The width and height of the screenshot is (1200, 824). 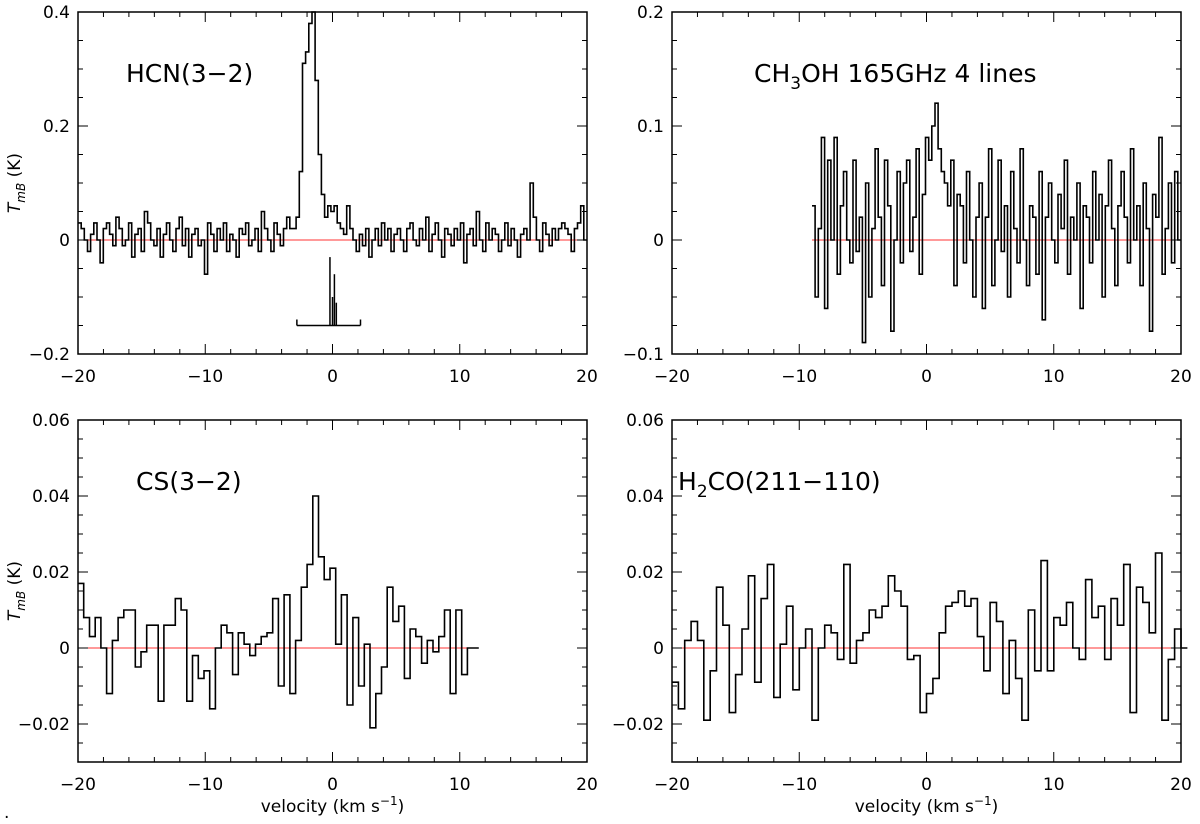 I want to click on panel-title: H2CO(211−110), so click(x=779, y=484).